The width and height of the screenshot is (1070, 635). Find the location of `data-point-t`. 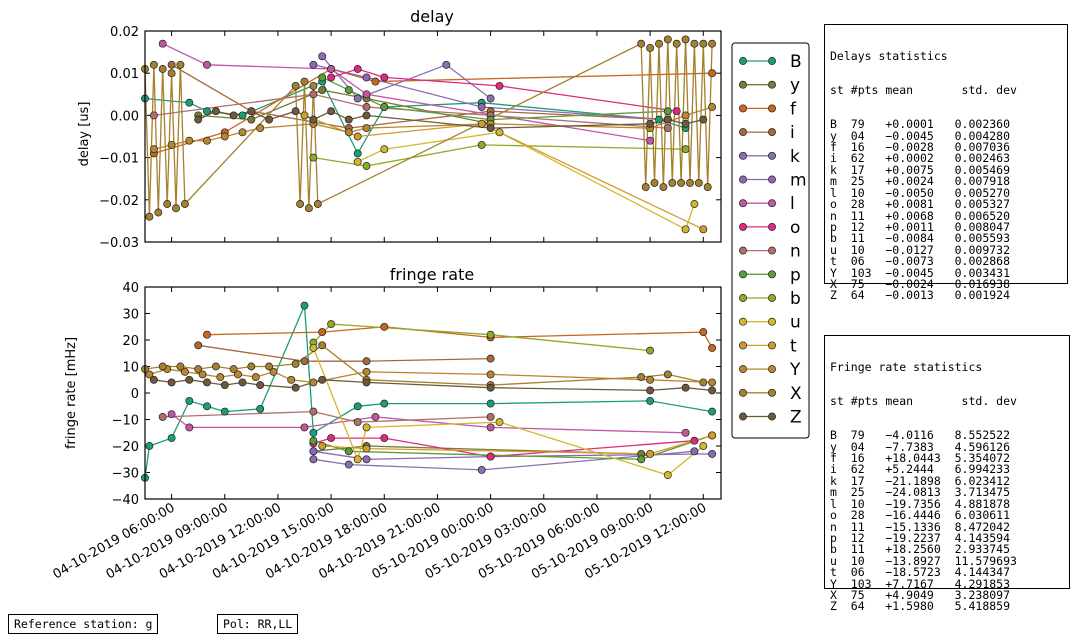

data-point-t is located at coordinates (366, 448).